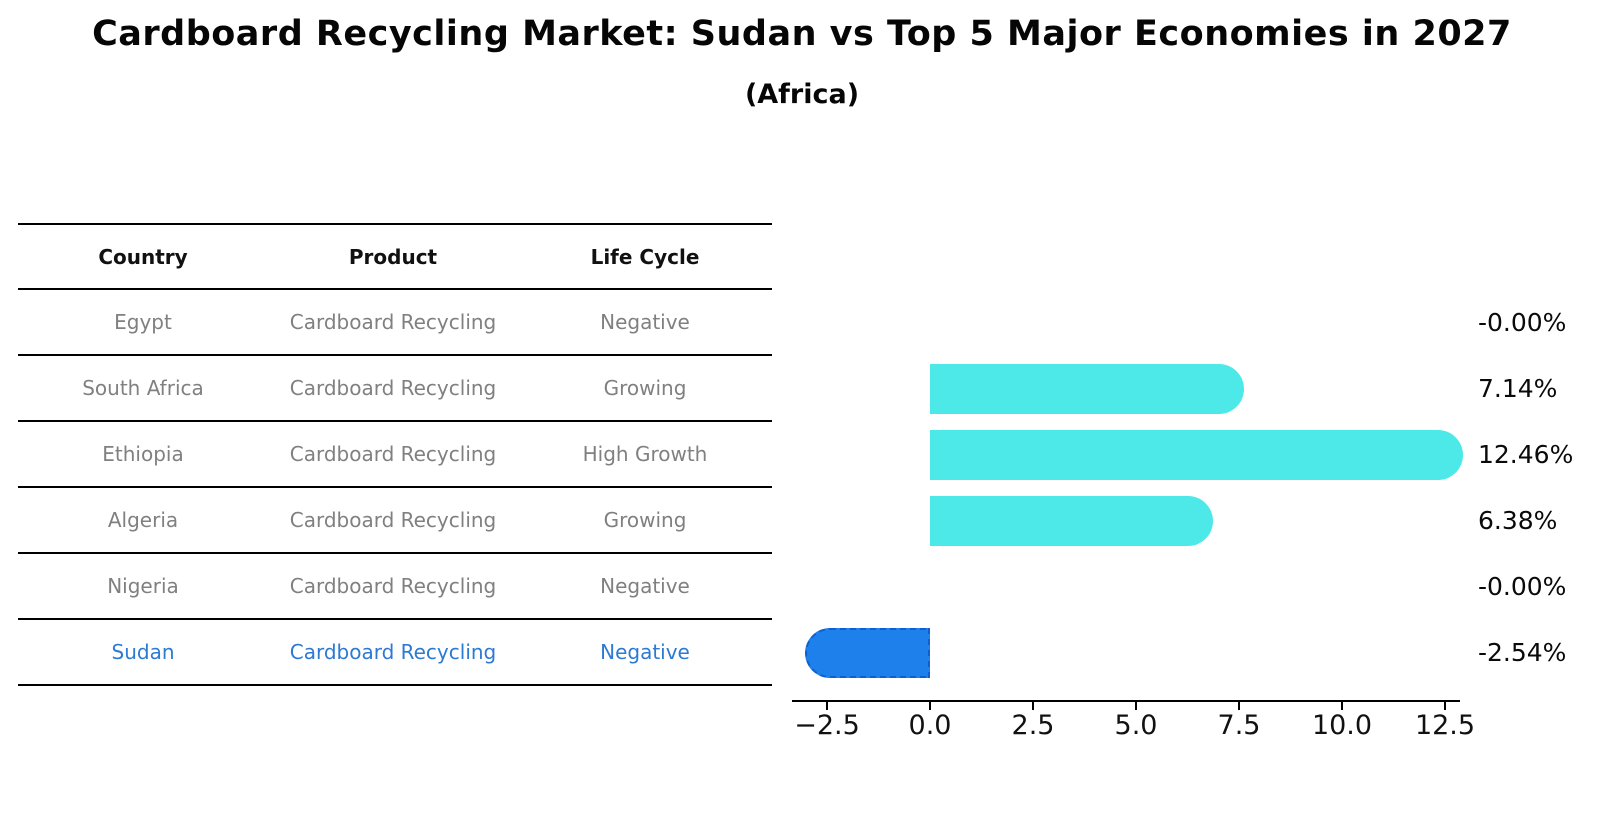  What do you see at coordinates (1239, 725) in the screenshot?
I see `x-axis-tick-label: 7.5` at bounding box center [1239, 725].